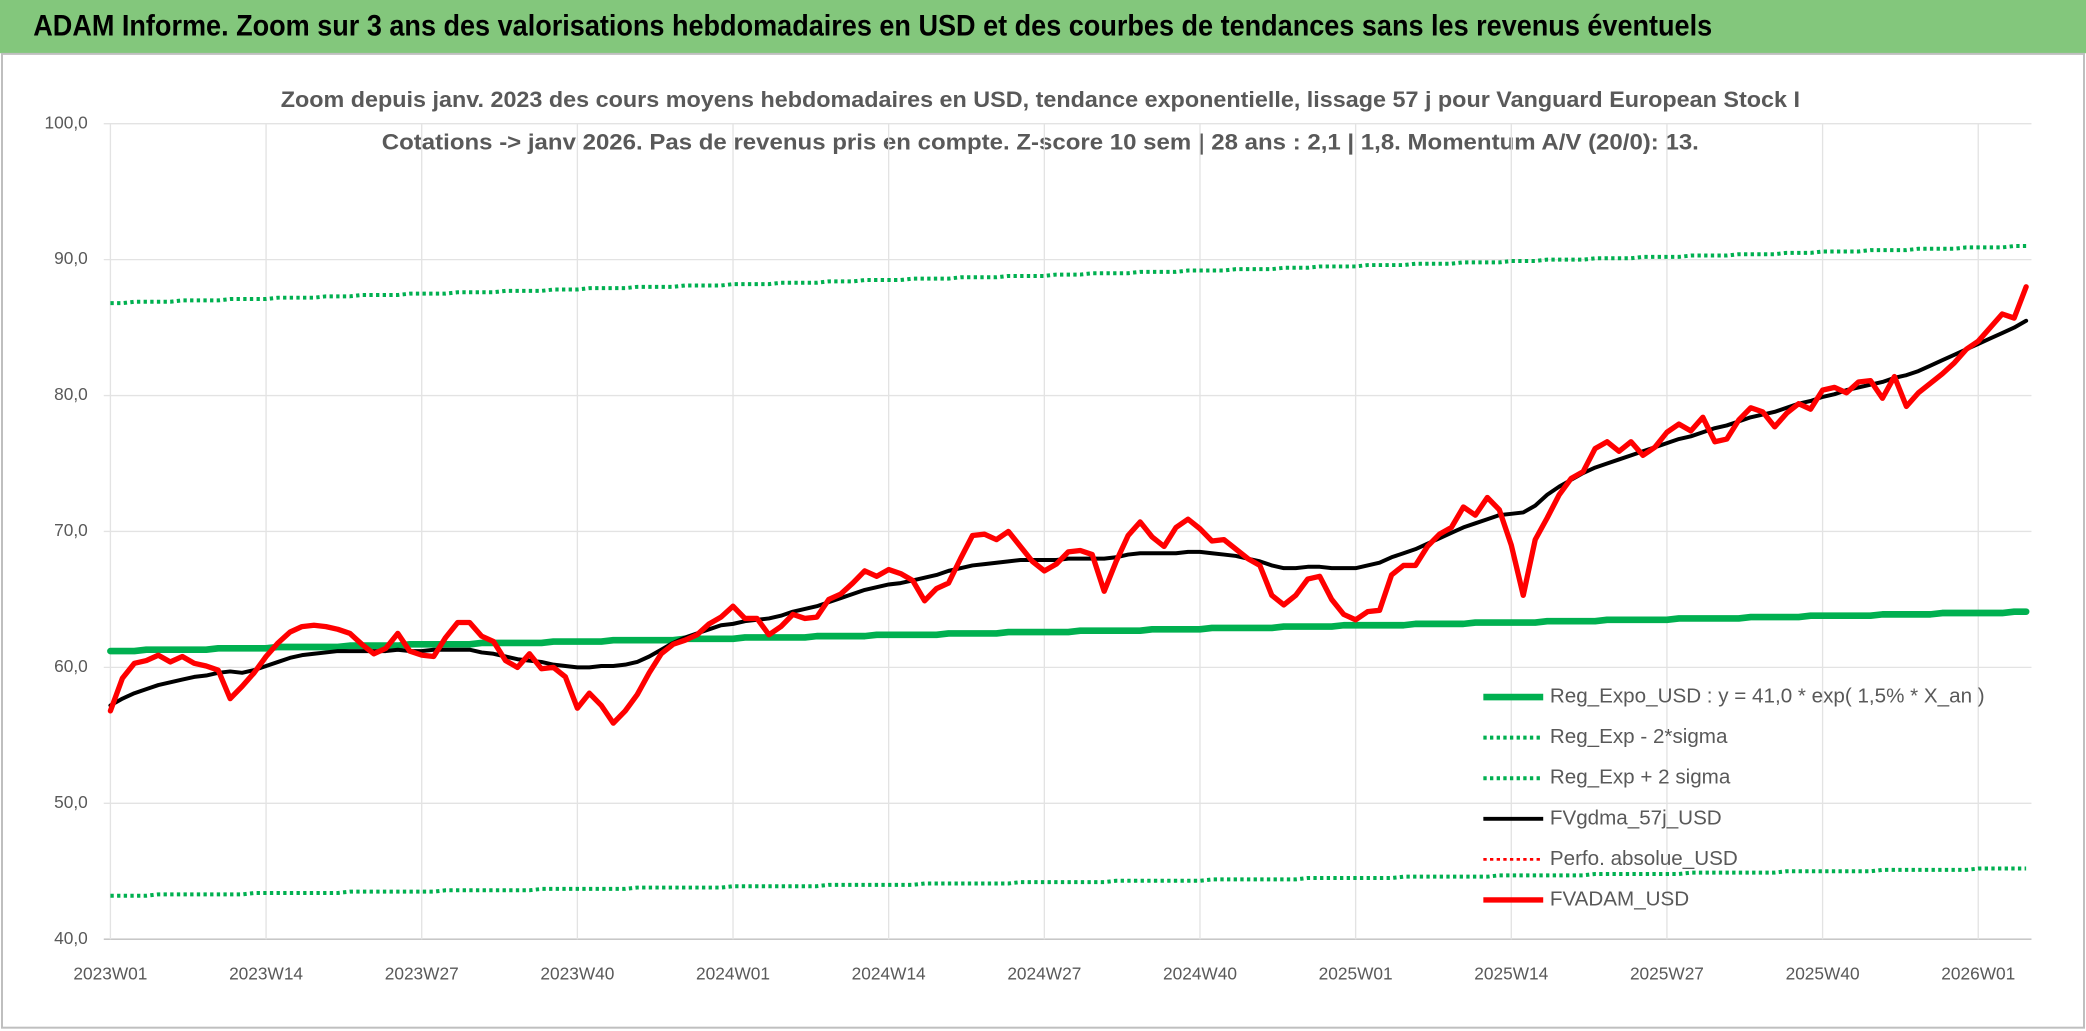 The height and width of the screenshot is (1031, 2086). Describe the element at coordinates (577, 974) in the screenshot. I see `x-tick-label: 2023W40` at that location.